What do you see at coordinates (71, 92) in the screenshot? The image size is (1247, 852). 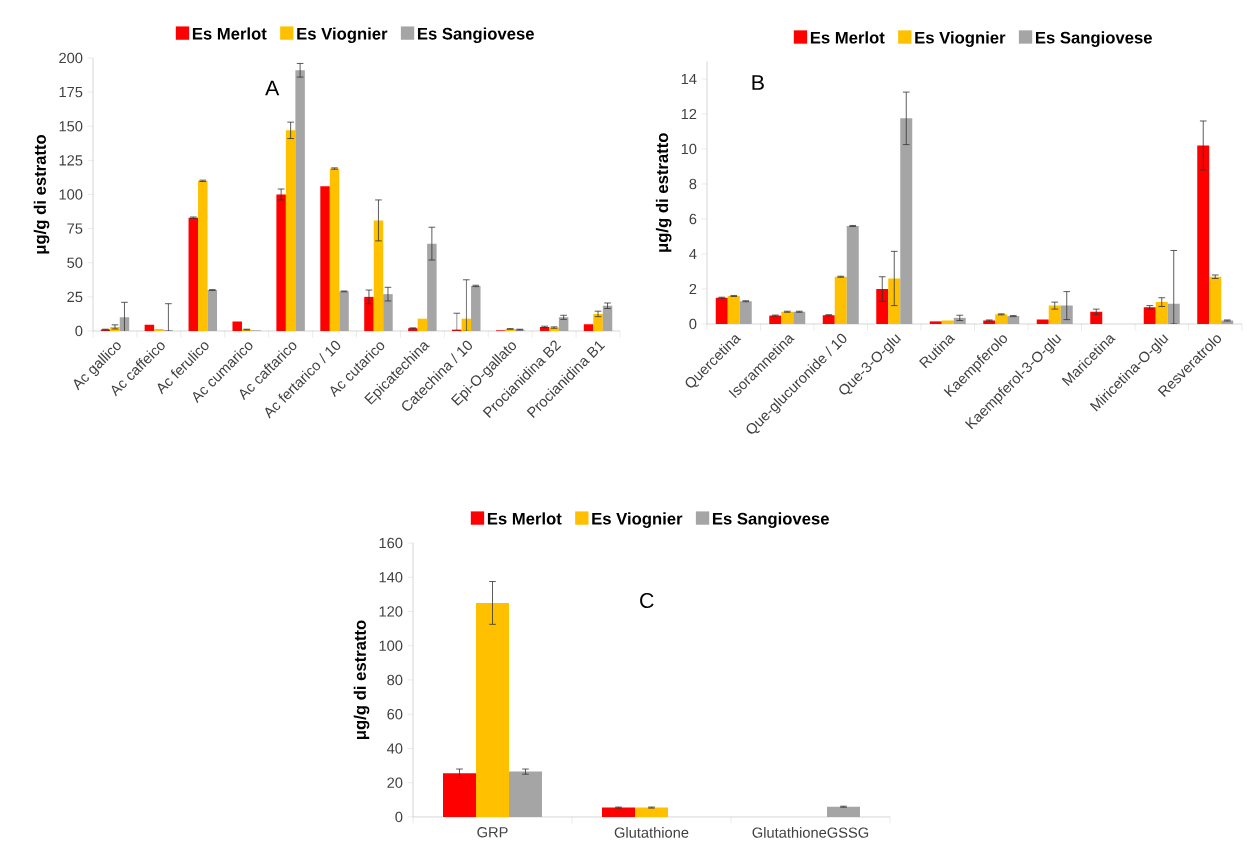 I see `y-tick-label: 175` at bounding box center [71, 92].